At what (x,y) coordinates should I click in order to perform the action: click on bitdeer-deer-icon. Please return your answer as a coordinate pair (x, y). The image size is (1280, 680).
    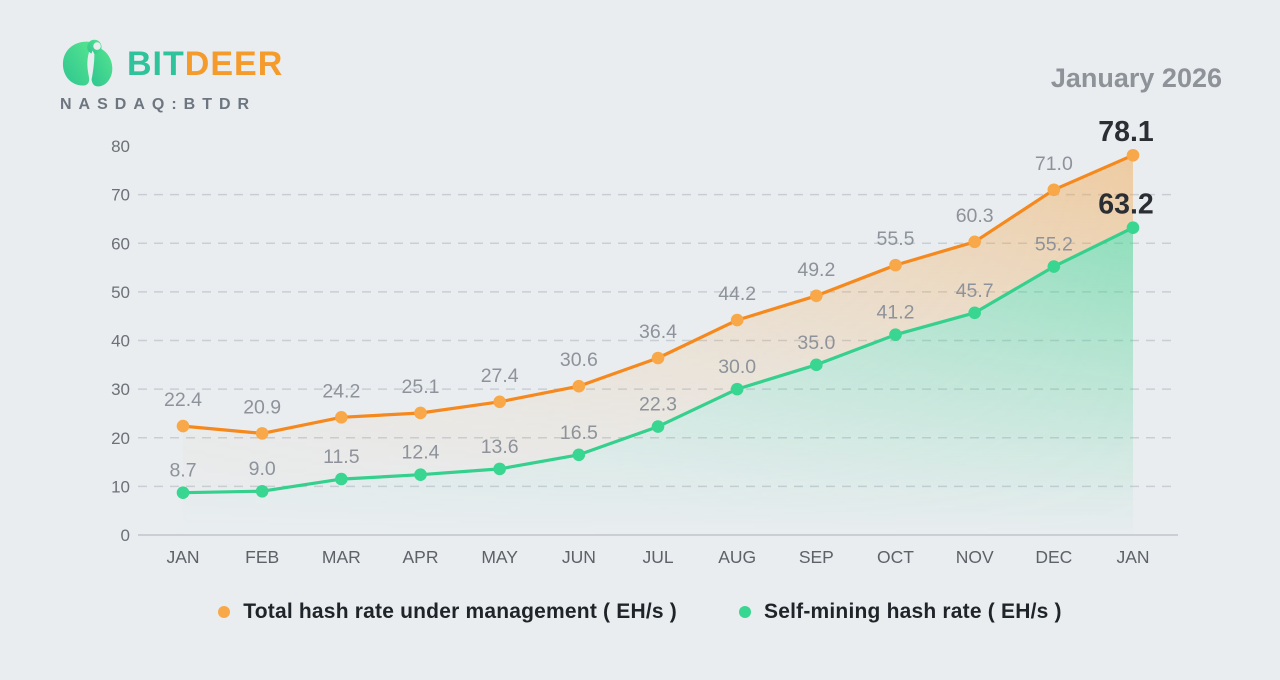
    Looking at the image, I should click on (87, 63).